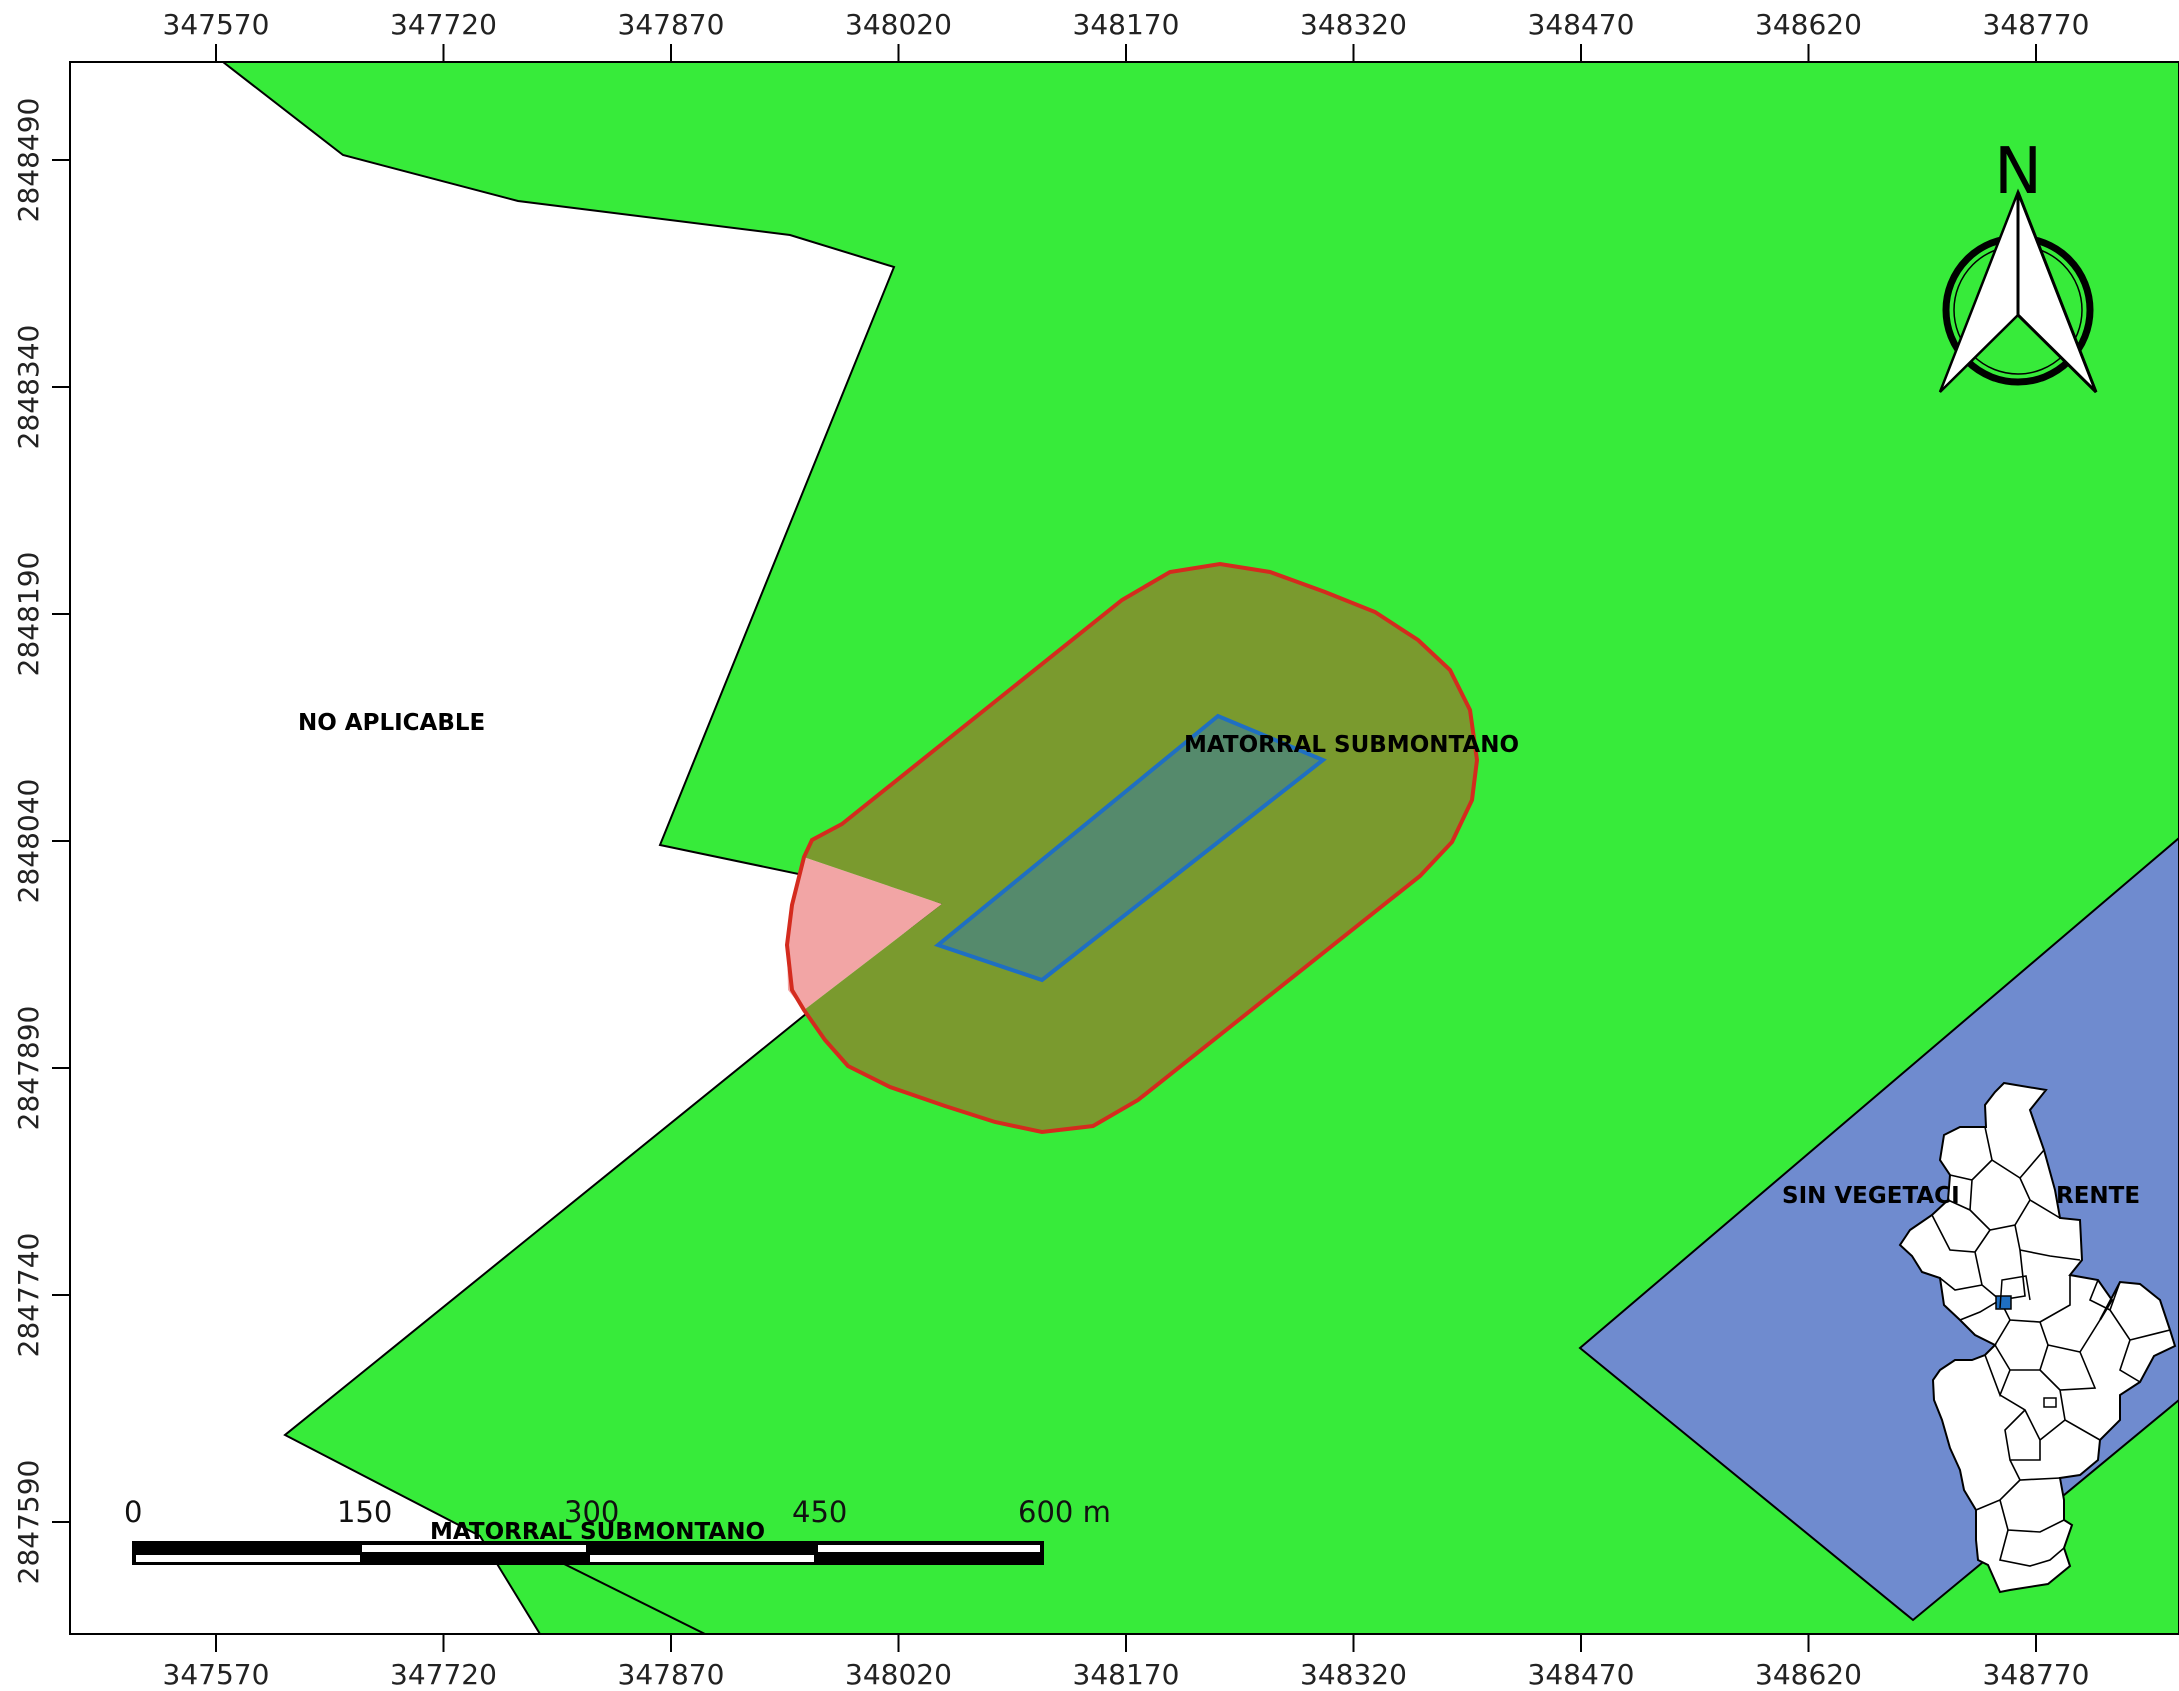  Describe the element at coordinates (671, 1674) in the screenshot. I see `x-tick-bottom-label: 347870` at that location.